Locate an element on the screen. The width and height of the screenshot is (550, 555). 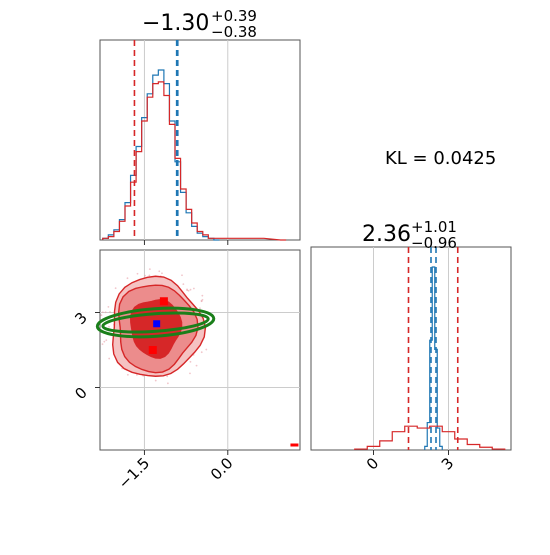
joint-blue-marker is located at coordinates (157, 324).